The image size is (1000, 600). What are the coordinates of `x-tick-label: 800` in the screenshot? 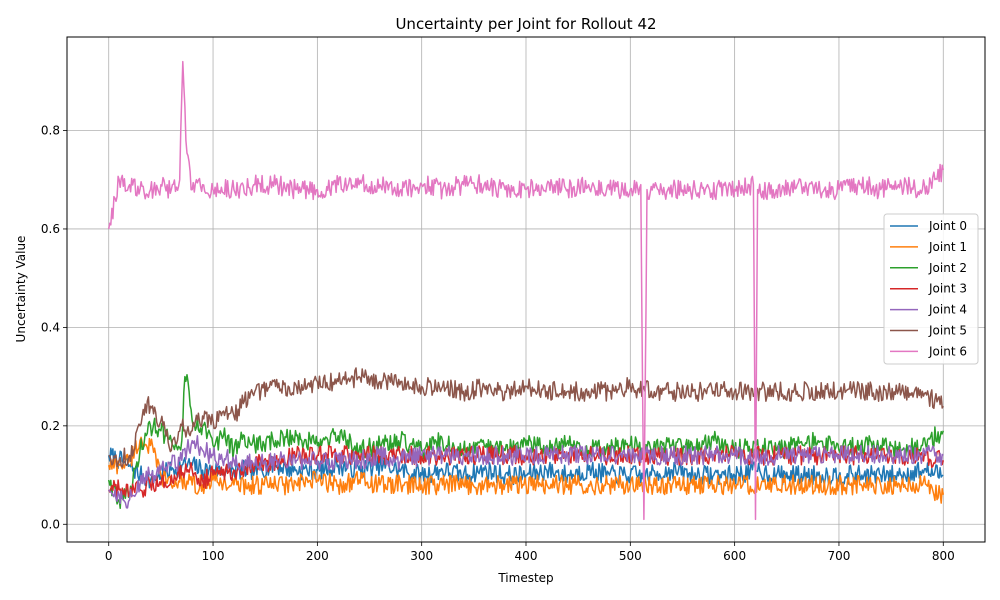 It's located at (943, 556).